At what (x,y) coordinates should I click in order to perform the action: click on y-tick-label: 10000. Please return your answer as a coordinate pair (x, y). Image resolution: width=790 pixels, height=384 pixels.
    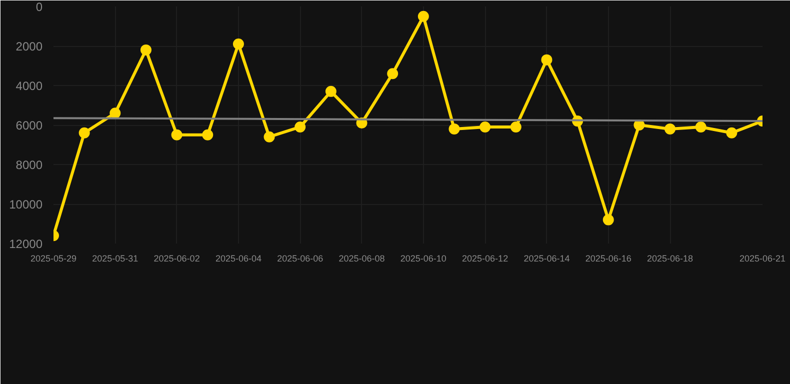
    Looking at the image, I should click on (26, 205).